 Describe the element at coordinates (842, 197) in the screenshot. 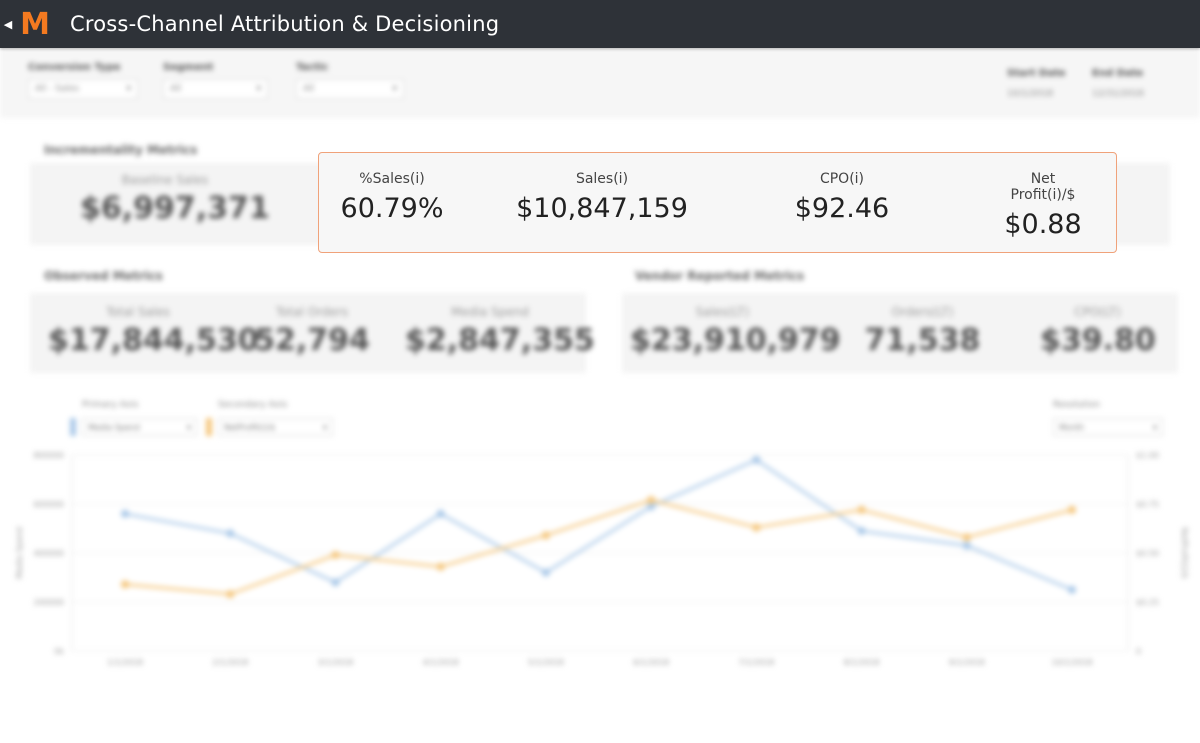

I see `cpo-i-metric: CPO(i) $92.46` at that location.